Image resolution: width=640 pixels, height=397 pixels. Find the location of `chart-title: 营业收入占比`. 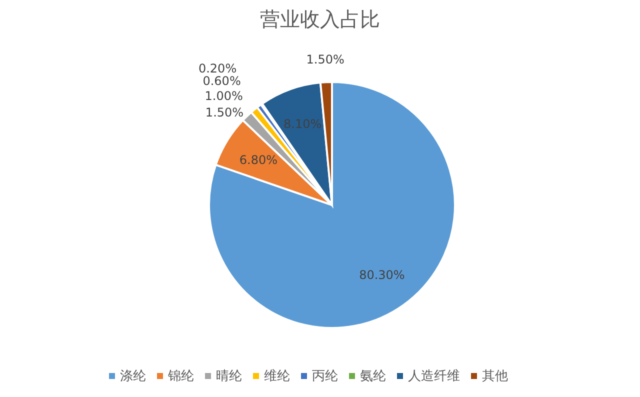

chart-title: 营业收入占比 is located at coordinates (320, 19).